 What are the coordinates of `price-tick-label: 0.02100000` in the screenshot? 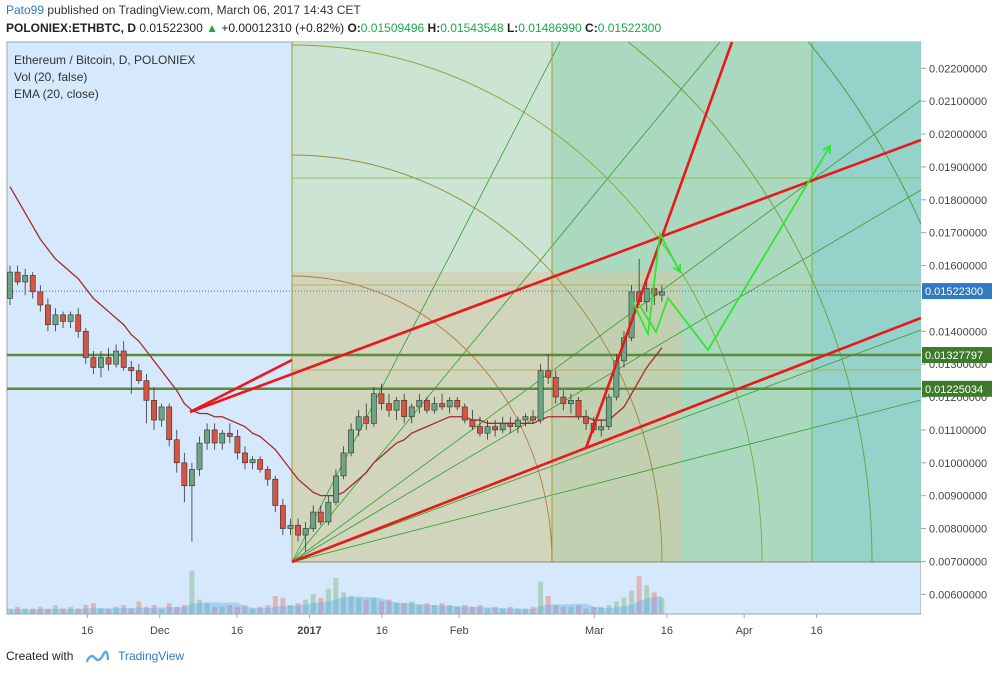 It's located at (958, 102).